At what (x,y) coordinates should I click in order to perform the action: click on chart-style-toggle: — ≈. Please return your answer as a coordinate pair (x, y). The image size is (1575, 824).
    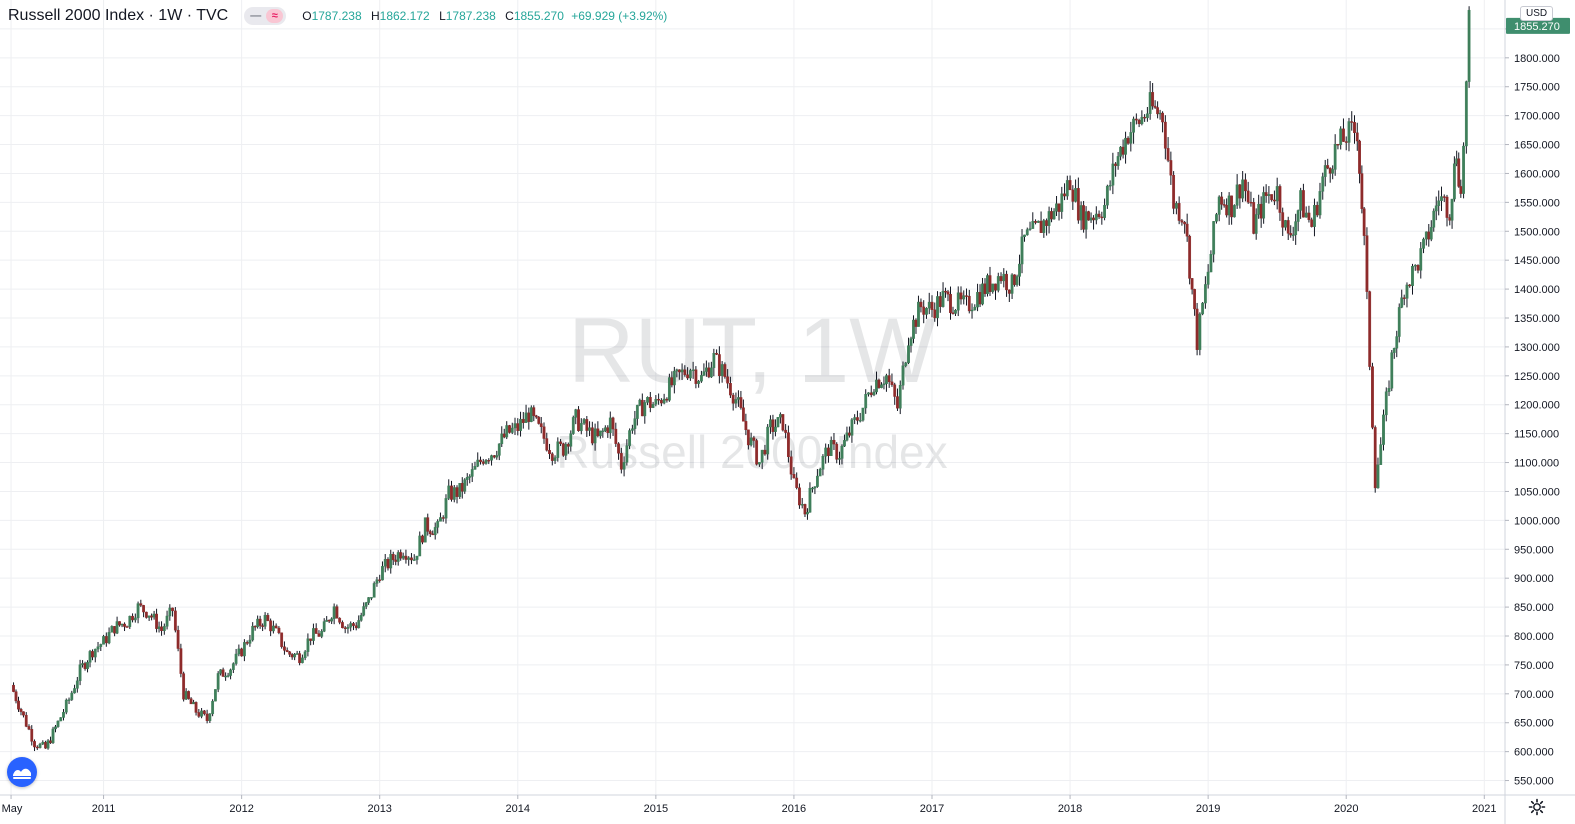
    Looking at the image, I should click on (265, 16).